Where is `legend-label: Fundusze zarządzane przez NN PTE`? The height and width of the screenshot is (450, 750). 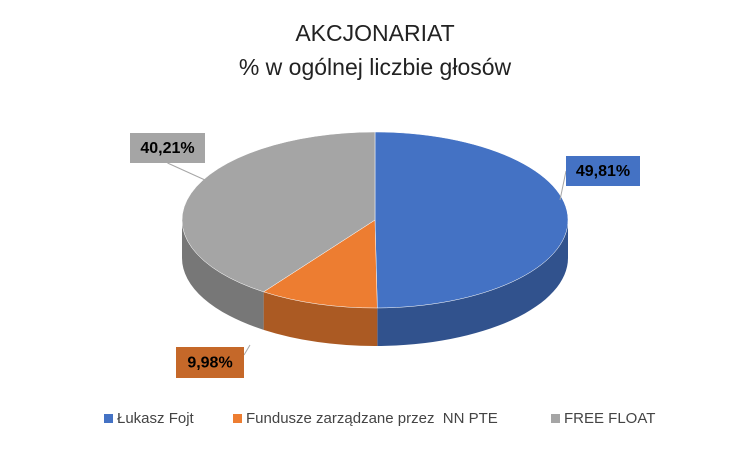
legend-label: Fundusze zarządzane przez NN PTE is located at coordinates (372, 418).